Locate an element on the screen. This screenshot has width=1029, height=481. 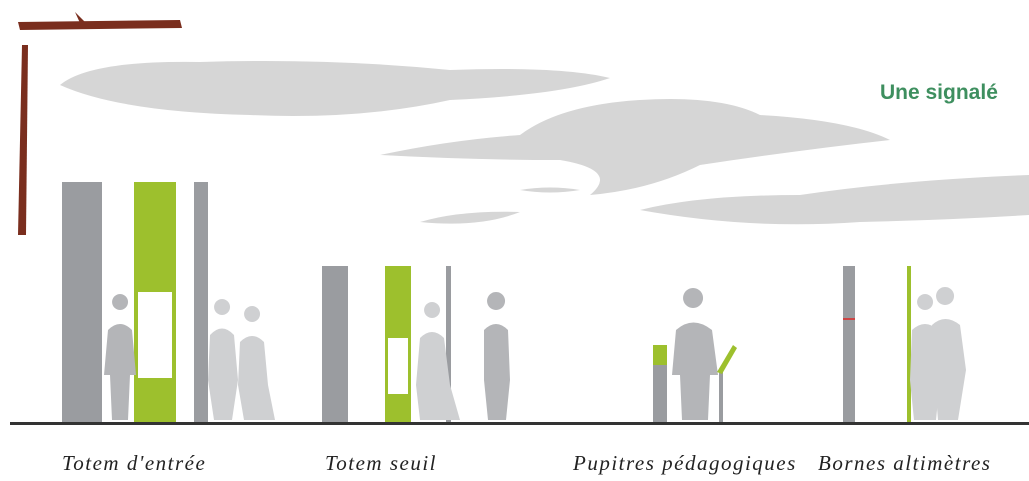
label: Pupitres pédagogiques is located at coordinates (684, 463).